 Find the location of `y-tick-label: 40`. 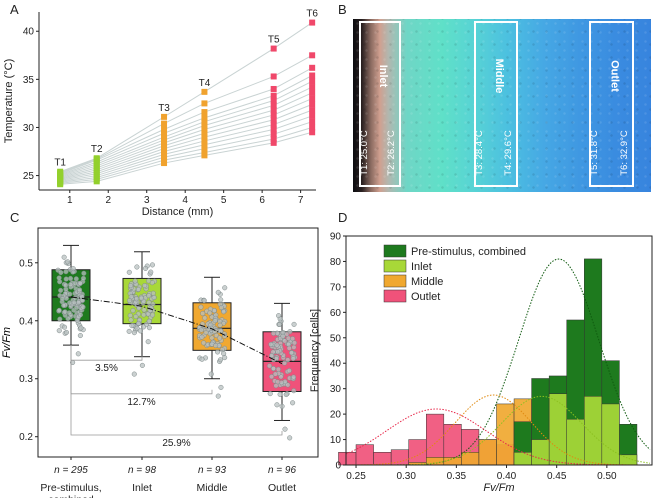

y-tick-label: 40 is located at coordinates (336, 364).